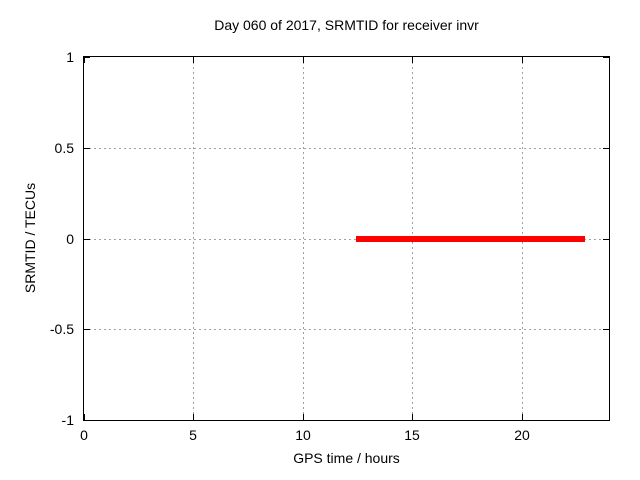 The height and width of the screenshot is (480, 640). Describe the element at coordinates (193, 435) in the screenshot. I see `x-tick-label: 5` at that location.